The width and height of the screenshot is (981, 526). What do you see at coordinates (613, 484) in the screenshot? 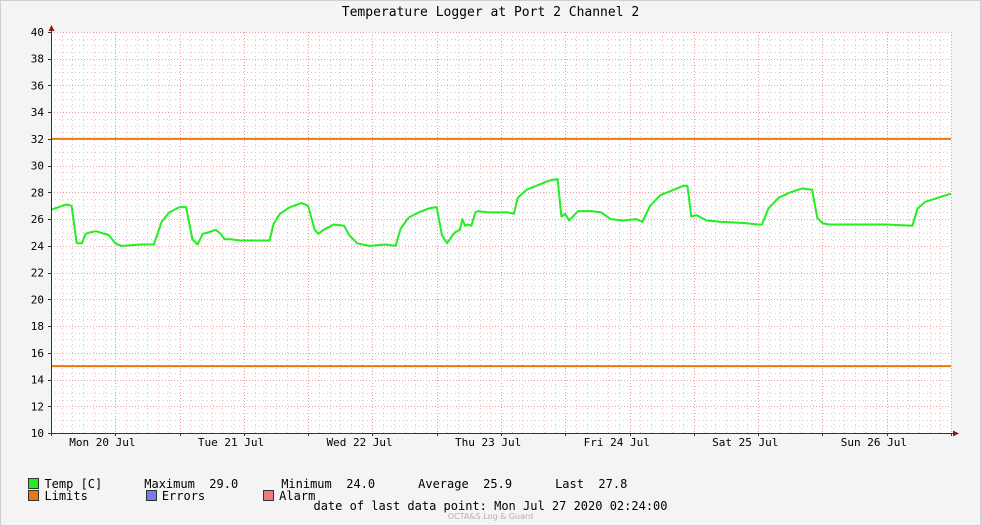
I see `last-value: 27.8` at bounding box center [613, 484].